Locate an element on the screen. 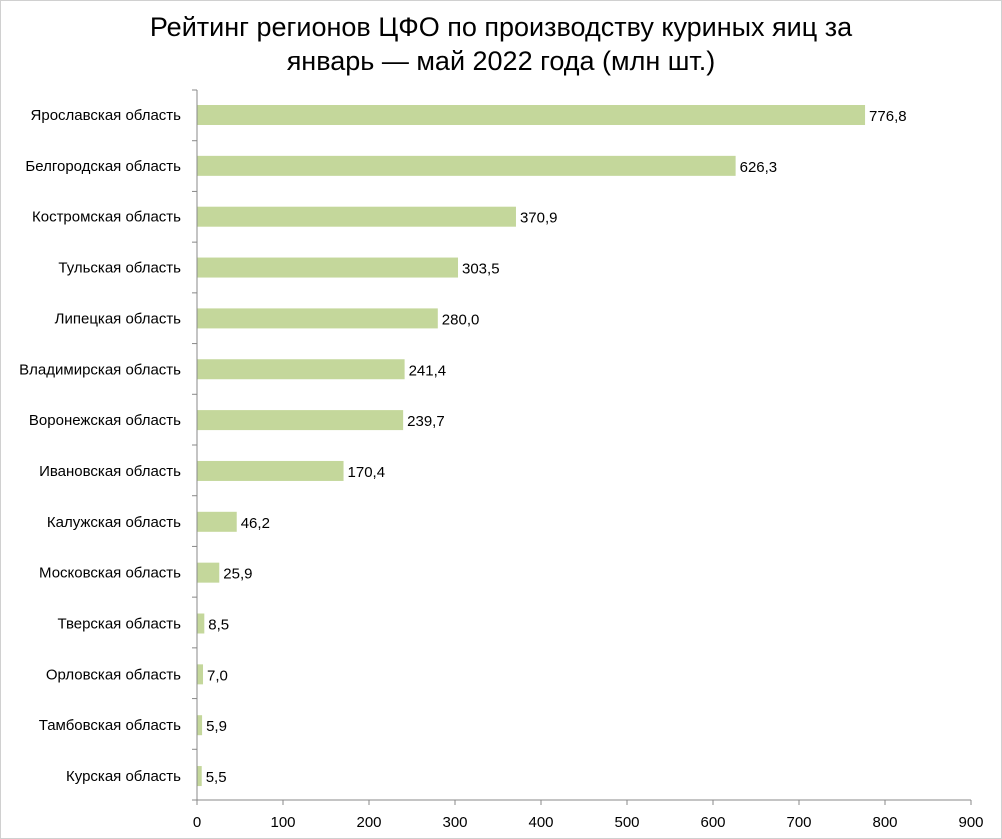 Image resolution: width=1002 pixels, height=839 pixels. data-label: 239,7 is located at coordinates (426, 421).